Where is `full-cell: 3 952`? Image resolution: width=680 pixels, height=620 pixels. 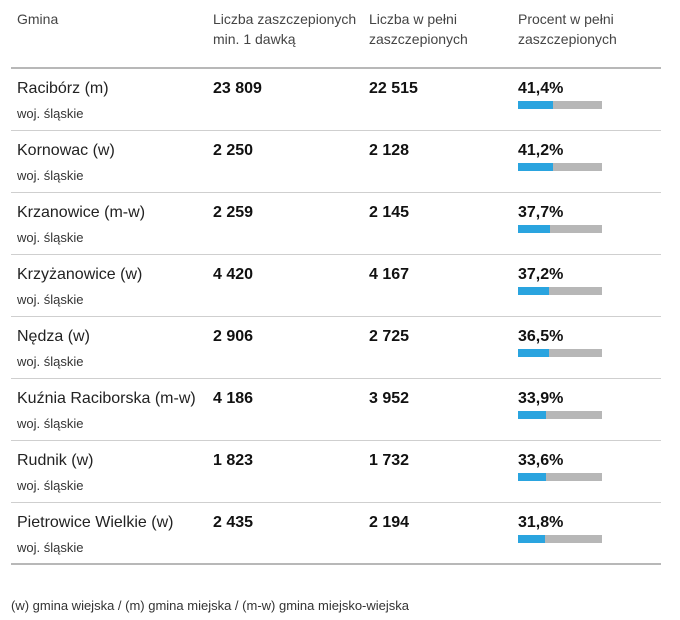 full-cell: 3 952 is located at coordinates (437, 409).